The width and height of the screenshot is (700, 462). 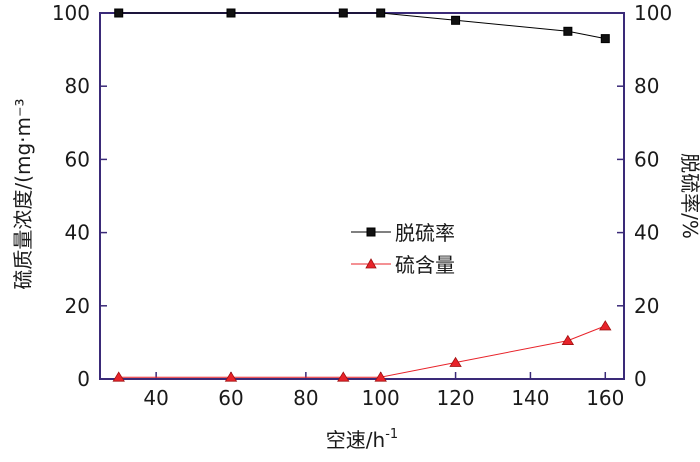 What do you see at coordinates (230, 398) in the screenshot?
I see `x-tick-label: 60` at bounding box center [230, 398].